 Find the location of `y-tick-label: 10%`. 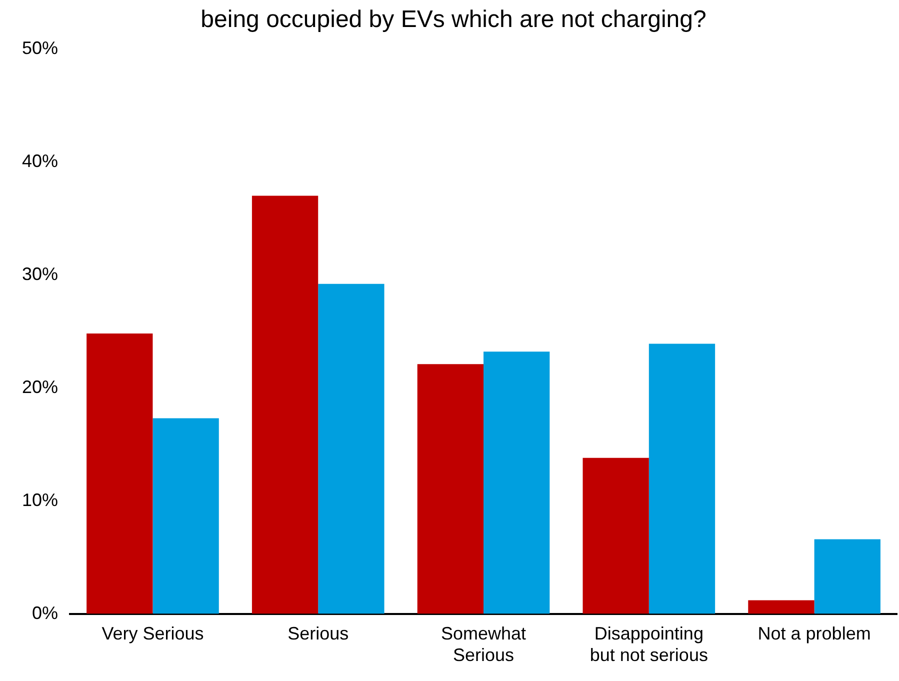

y-tick-label: 10% is located at coordinates (40, 500).